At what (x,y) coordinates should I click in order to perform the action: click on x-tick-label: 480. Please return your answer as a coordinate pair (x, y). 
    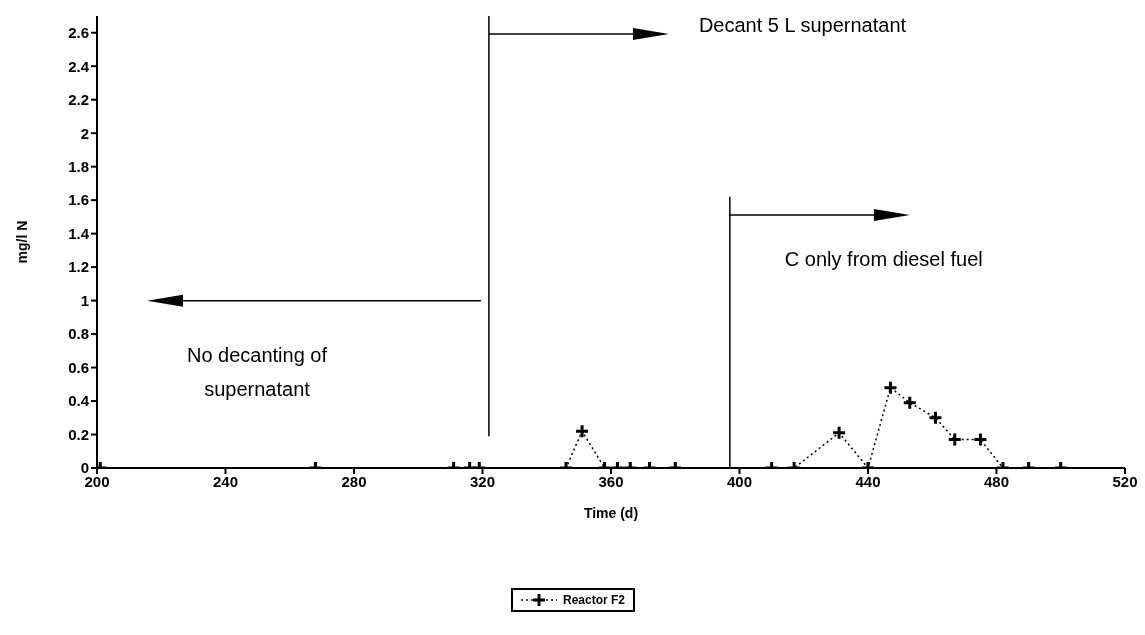
    Looking at the image, I should click on (996, 481).